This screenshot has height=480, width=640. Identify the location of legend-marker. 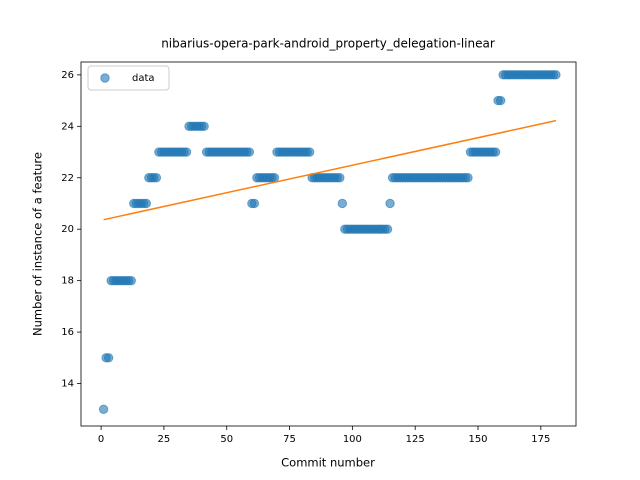
(105, 78).